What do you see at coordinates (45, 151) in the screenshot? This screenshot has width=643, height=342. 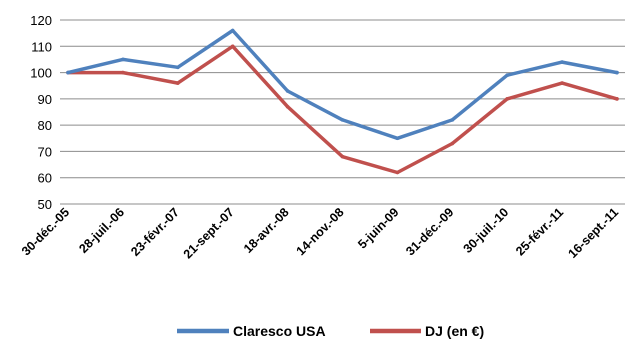 I see `y-tick-label: 70` at bounding box center [45, 151].